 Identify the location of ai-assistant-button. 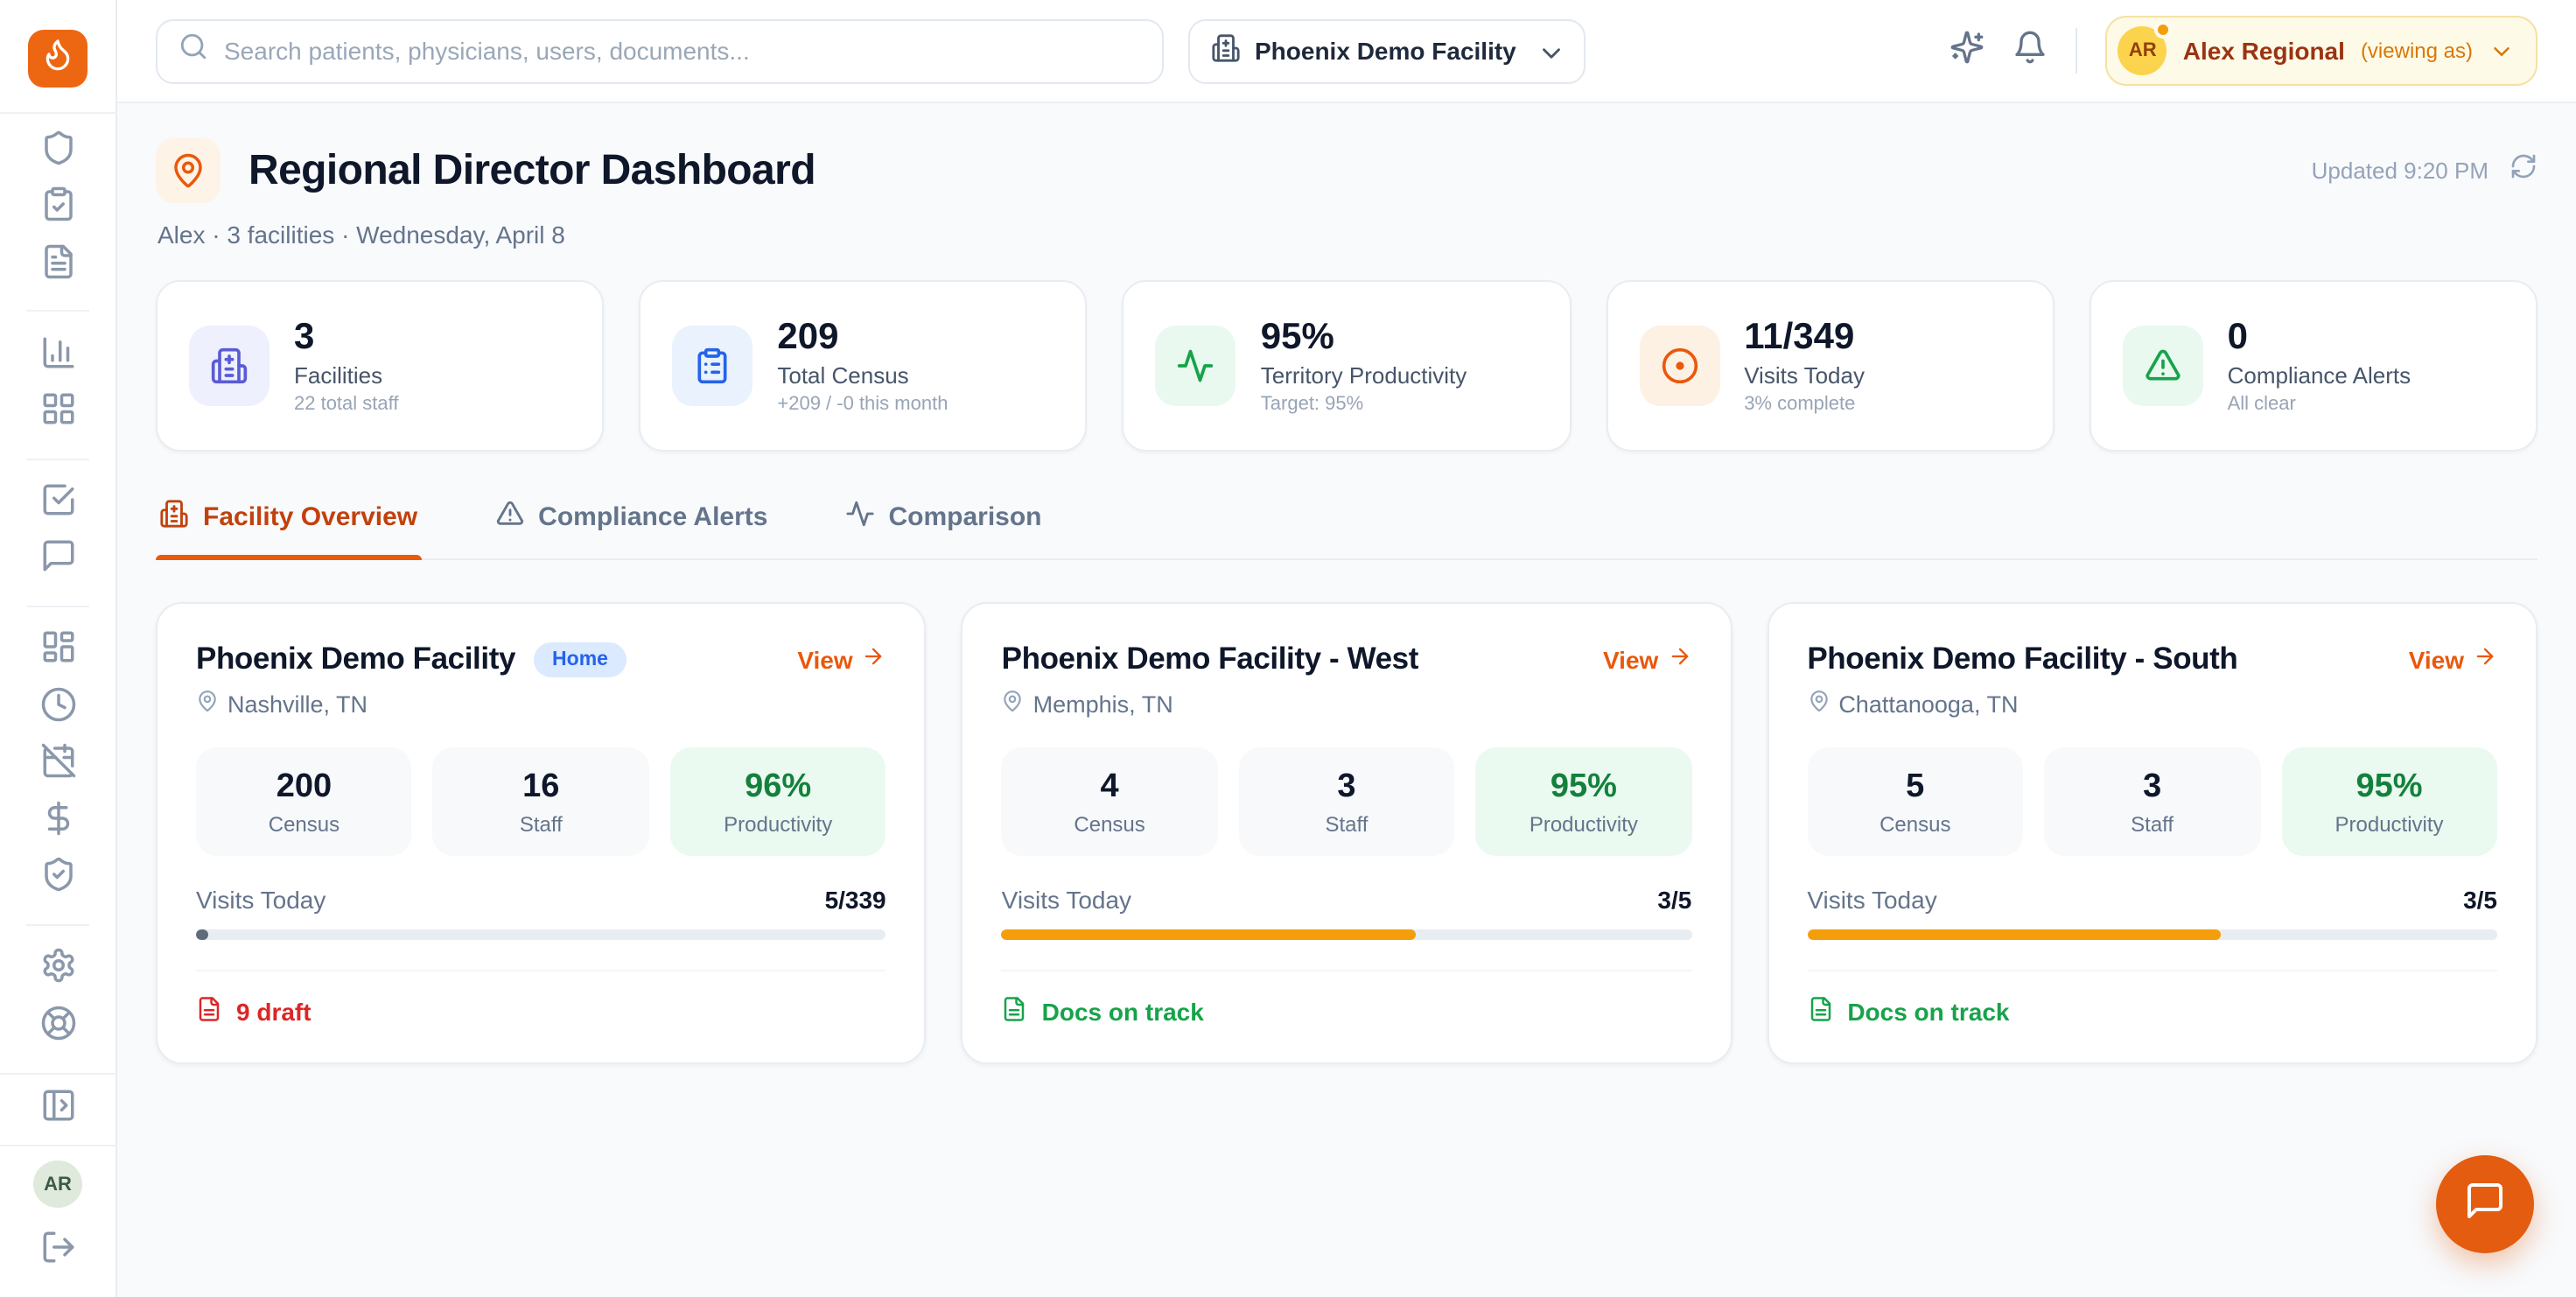
(1967, 51).